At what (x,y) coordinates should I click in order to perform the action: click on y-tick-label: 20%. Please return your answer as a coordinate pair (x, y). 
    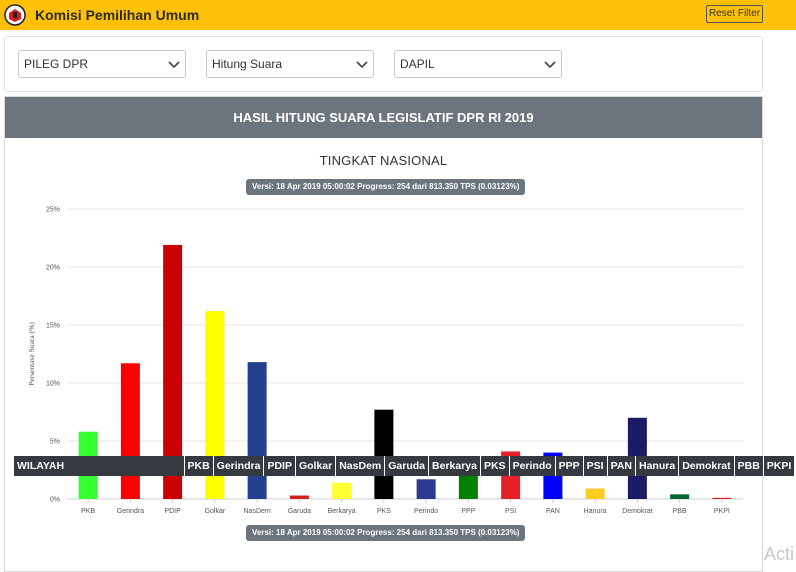
    Looking at the image, I should click on (53, 268).